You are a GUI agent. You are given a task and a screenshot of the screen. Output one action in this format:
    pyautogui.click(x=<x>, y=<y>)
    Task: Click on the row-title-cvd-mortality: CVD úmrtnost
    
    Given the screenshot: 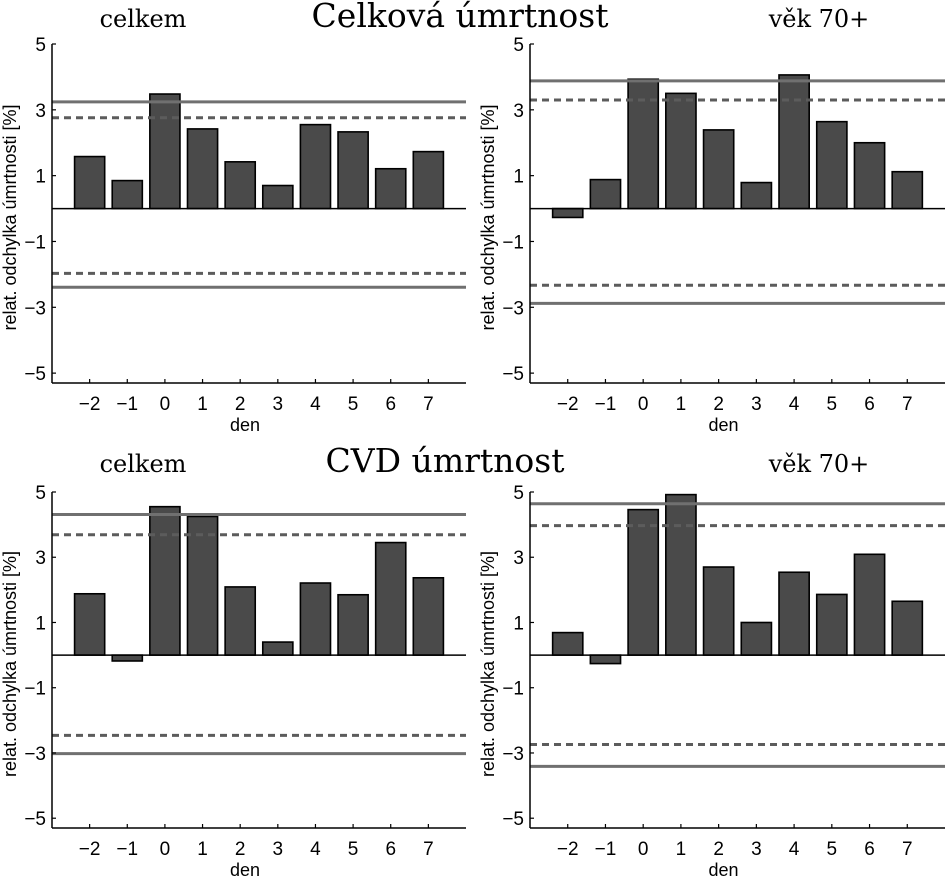 What is the action you would take?
    pyautogui.click(x=445, y=460)
    